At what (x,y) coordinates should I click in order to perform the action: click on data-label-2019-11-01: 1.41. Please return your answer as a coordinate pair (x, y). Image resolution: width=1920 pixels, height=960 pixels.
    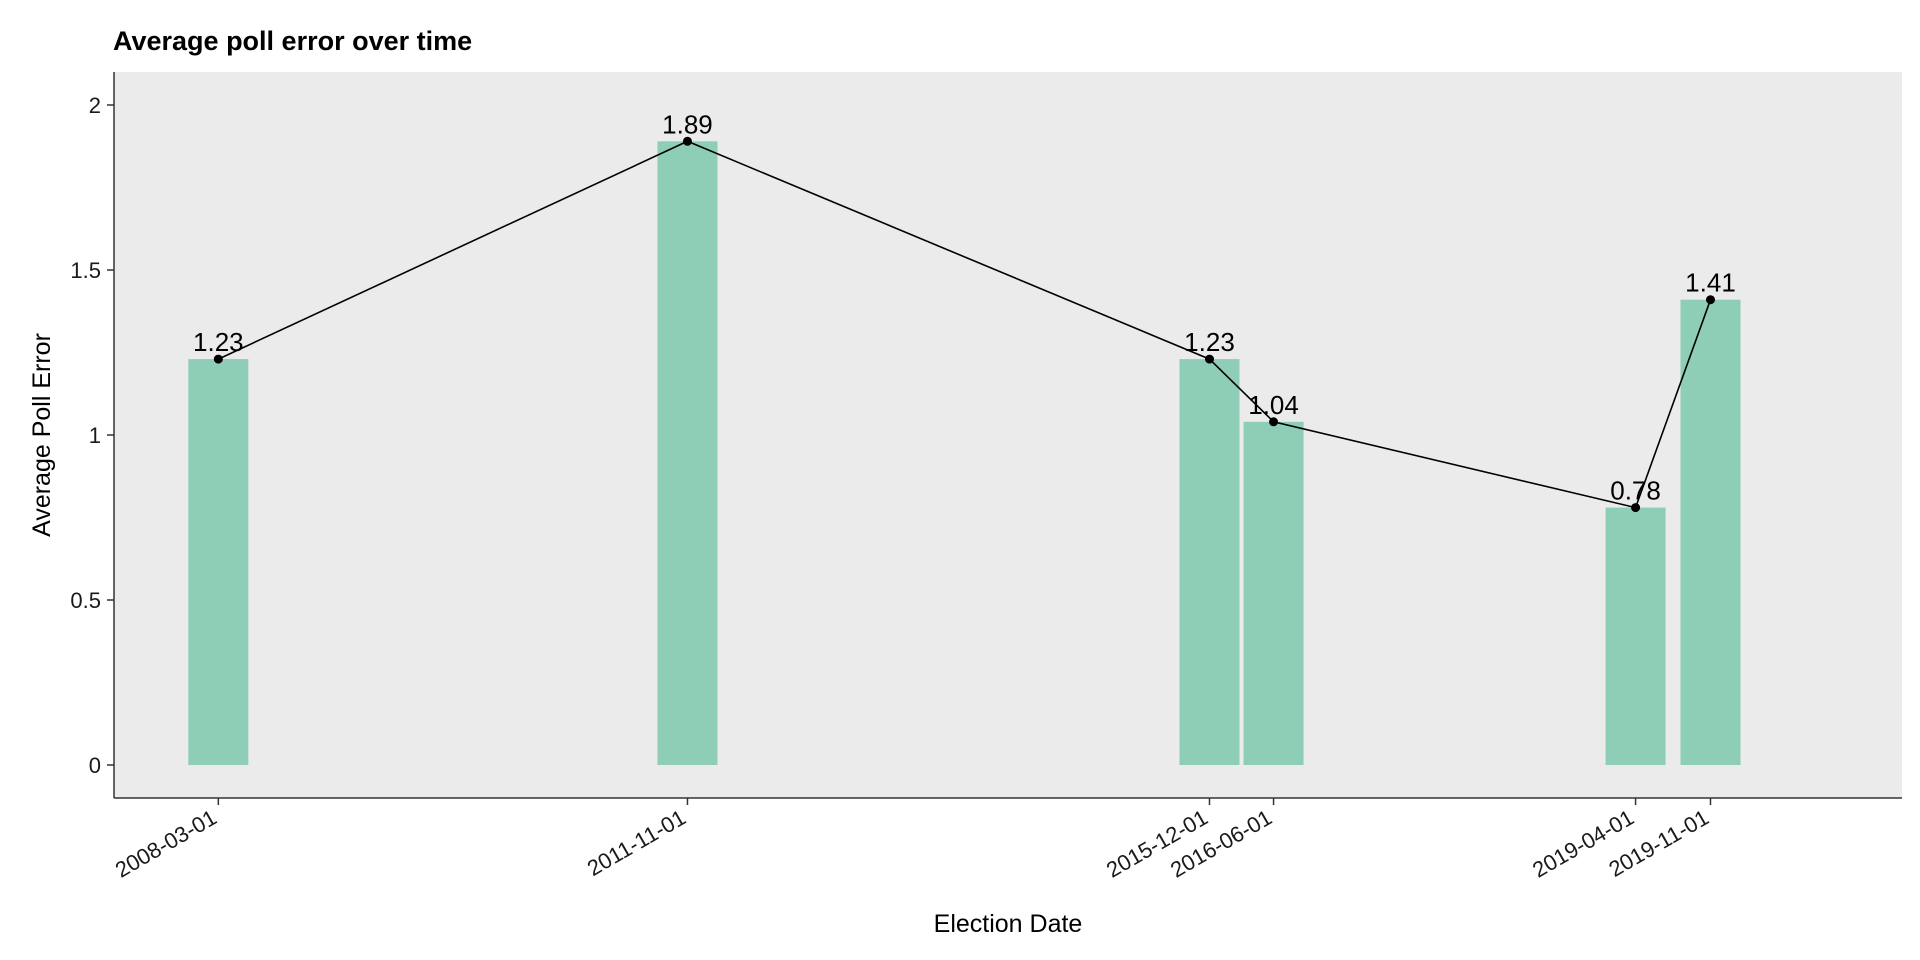
    Looking at the image, I should click on (1710, 283).